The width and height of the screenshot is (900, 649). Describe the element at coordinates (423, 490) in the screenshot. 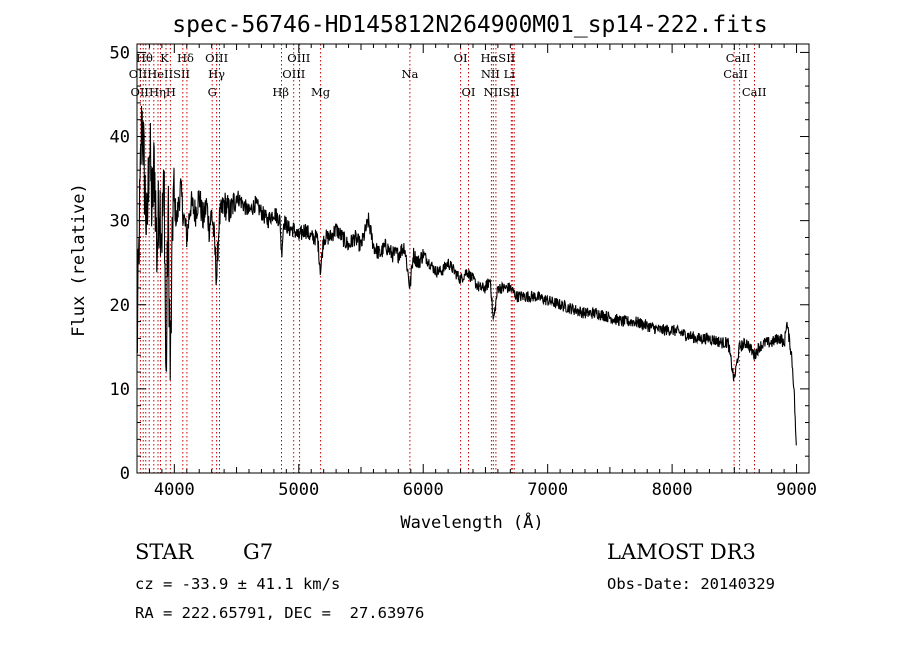

I see `x-tick-label: 6000` at that location.